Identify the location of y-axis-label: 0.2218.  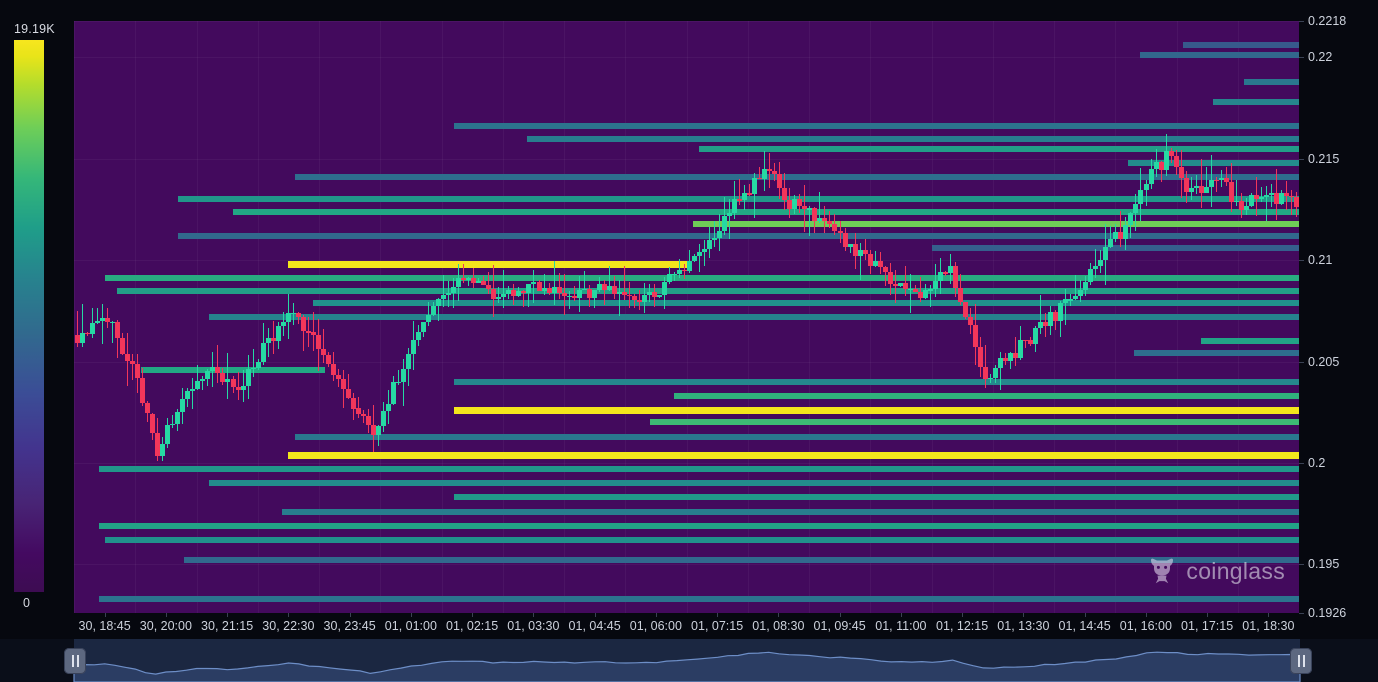
(1327, 21).